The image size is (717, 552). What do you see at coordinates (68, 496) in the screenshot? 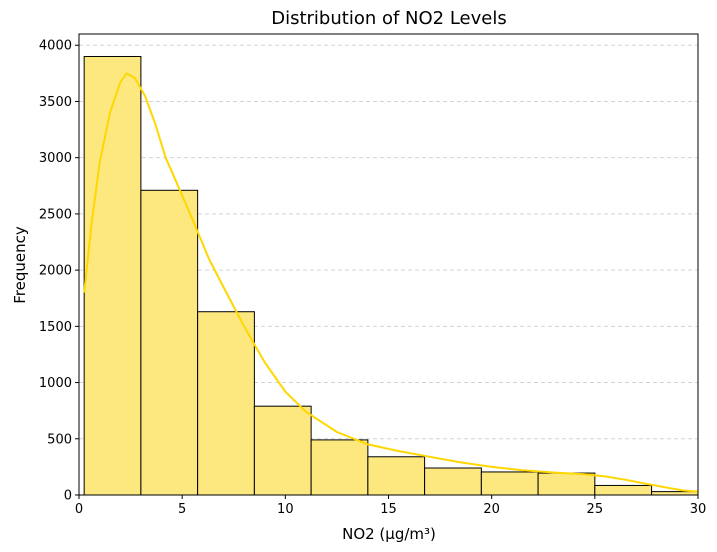
I see `y-tick-label-0: 0` at bounding box center [68, 496].